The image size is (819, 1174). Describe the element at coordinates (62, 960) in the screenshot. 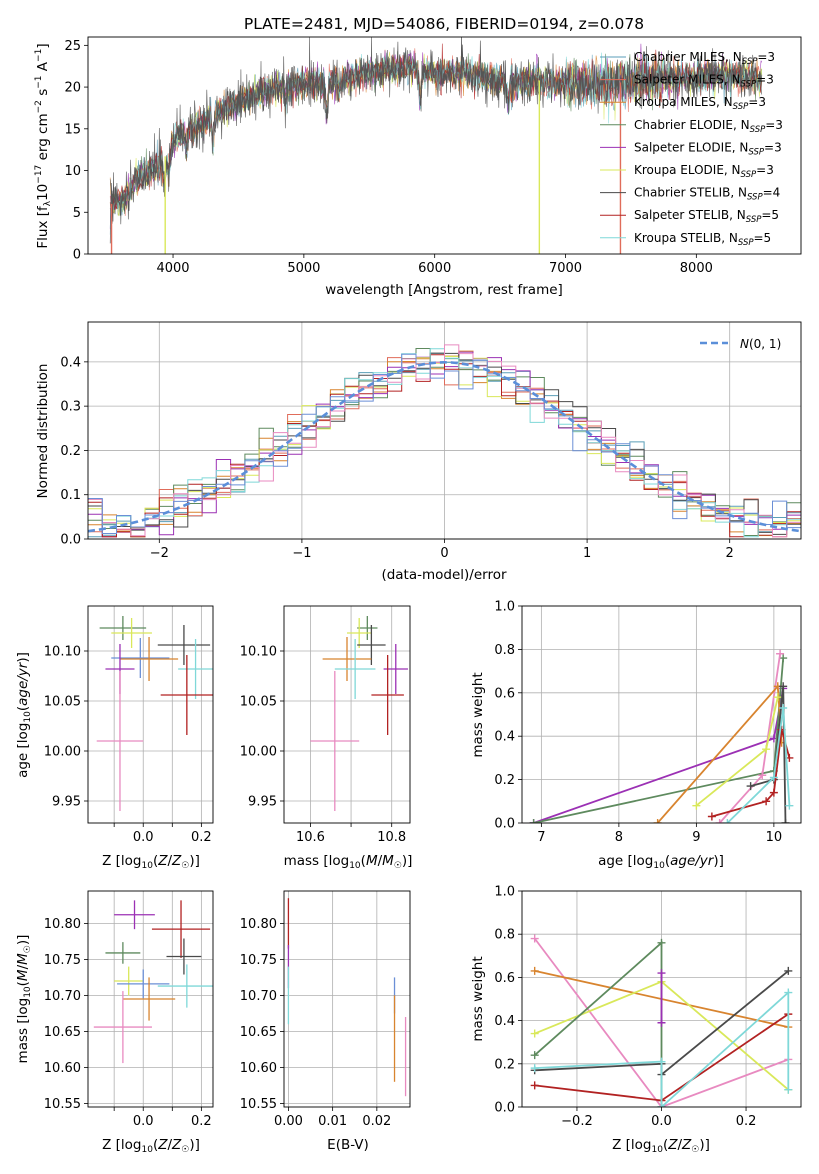

I see `y-tick-label: 10.75` at that location.